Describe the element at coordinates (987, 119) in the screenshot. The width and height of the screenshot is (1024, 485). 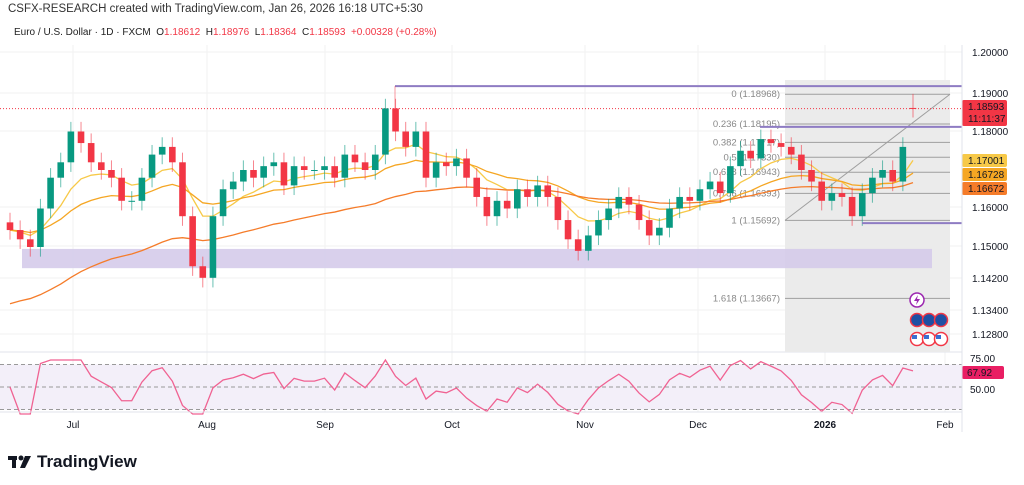
I see `countdown-timer: 11:11:37` at that location.